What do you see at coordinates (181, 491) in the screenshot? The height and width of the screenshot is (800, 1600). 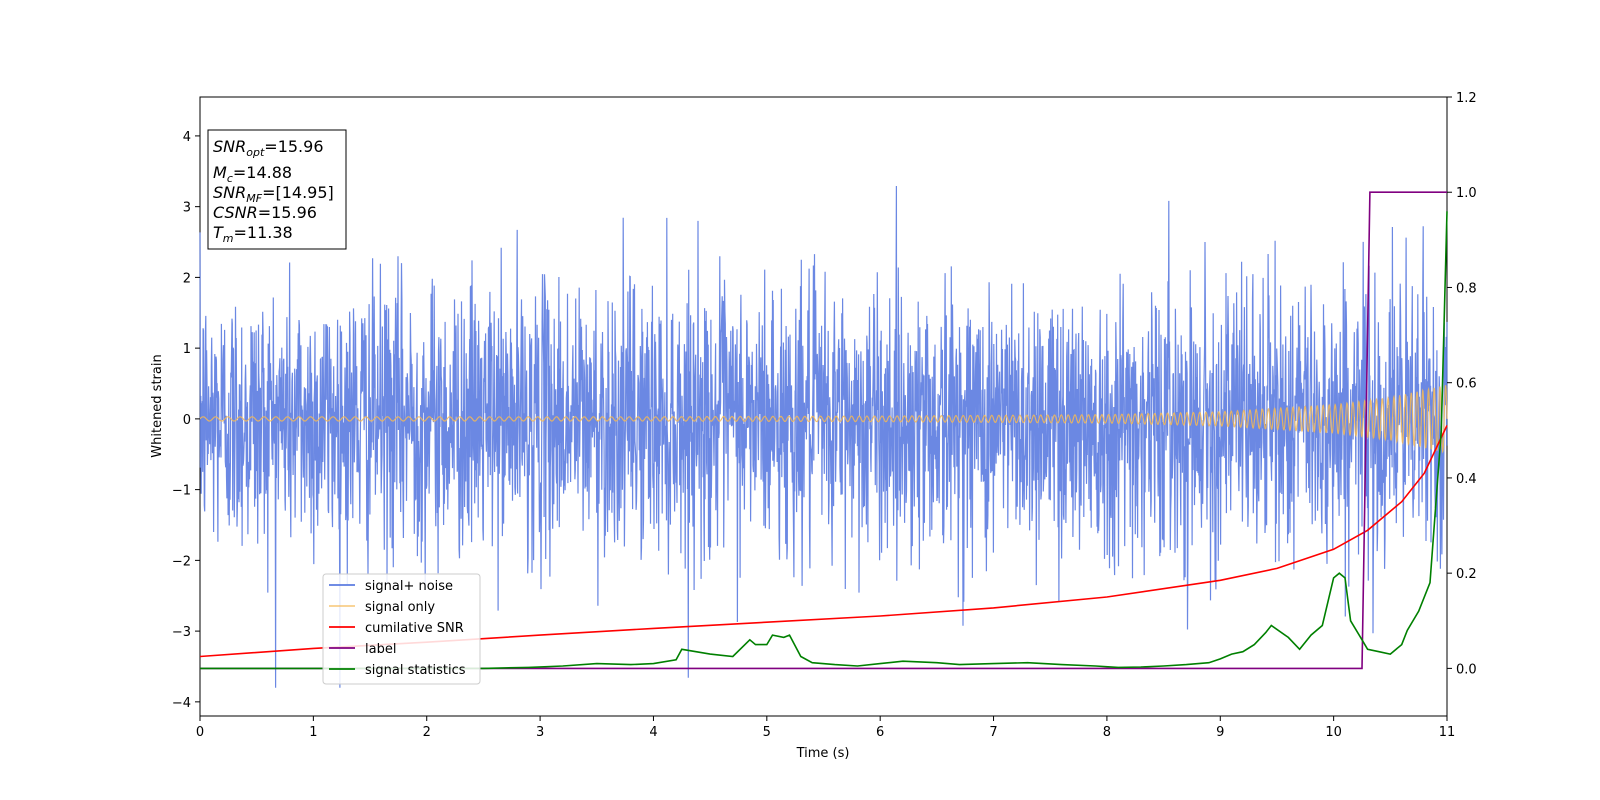 I see `y-tick-label: −1` at bounding box center [181, 491].